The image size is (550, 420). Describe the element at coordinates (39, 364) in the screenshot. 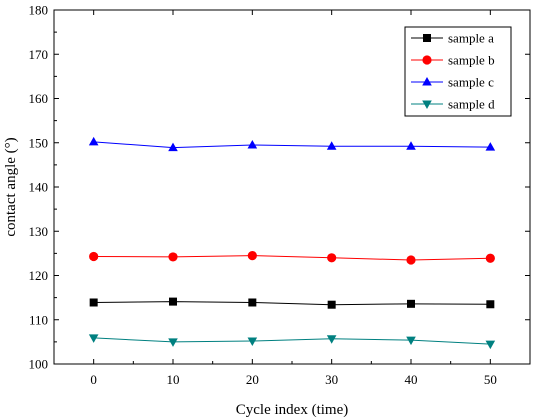

I see `y-tick-label: 100` at that location.